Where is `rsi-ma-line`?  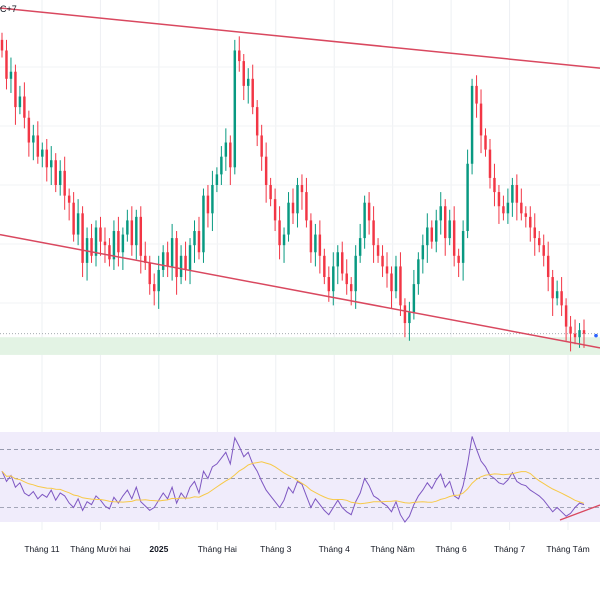 rsi-ma-line is located at coordinates (293, 483).